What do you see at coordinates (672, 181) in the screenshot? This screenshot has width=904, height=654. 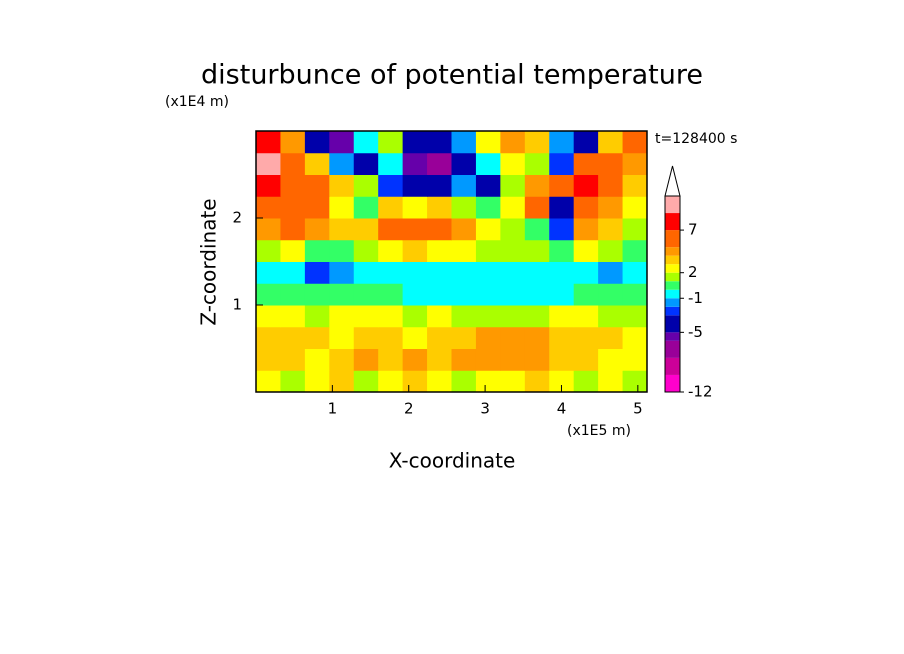 I see `colorbar-over` at bounding box center [672, 181].